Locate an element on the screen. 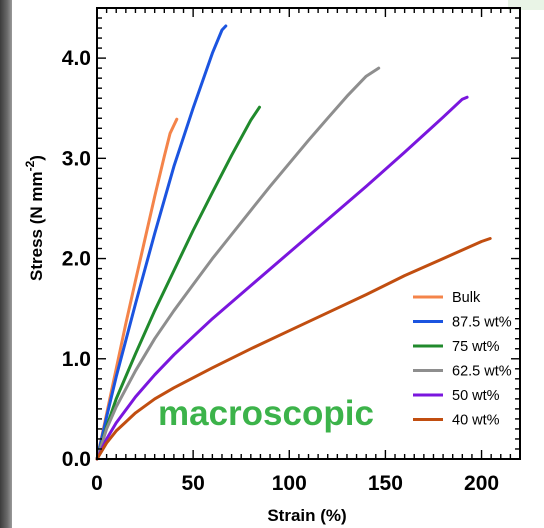  y-axis-title-superscript: -2 is located at coordinates (30, 165).